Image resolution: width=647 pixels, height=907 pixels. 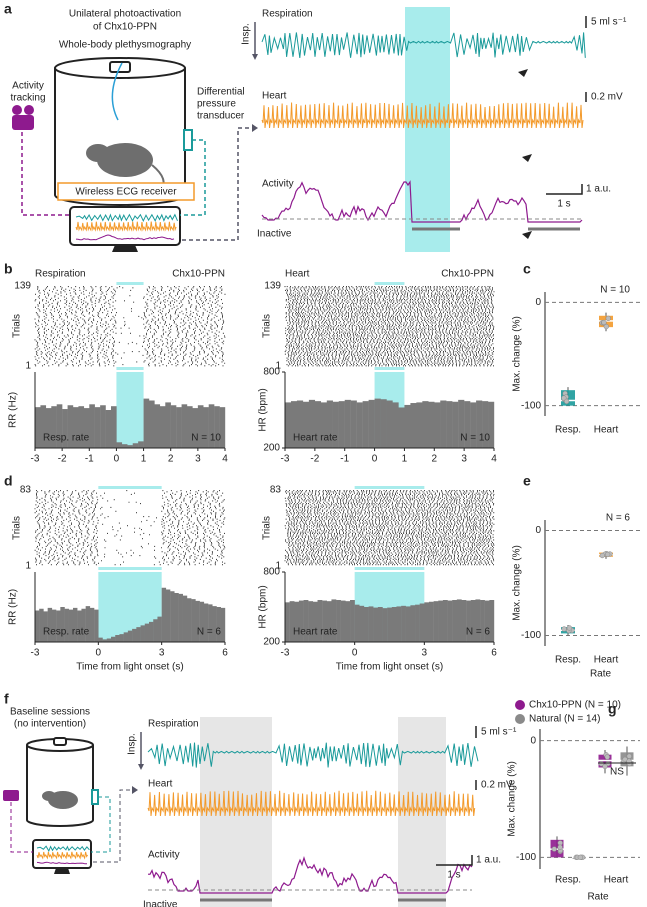 I want to click on axis-label: Max. change (%), so click(x=517, y=354).